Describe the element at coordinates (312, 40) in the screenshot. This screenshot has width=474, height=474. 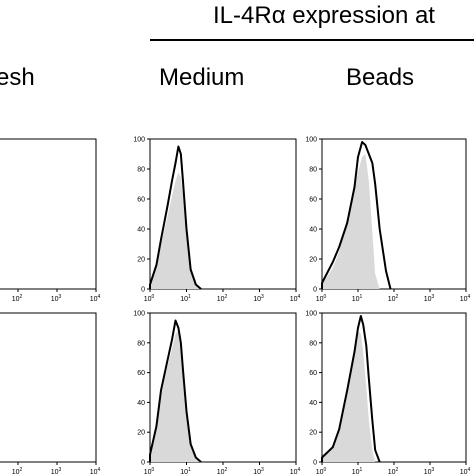
I see `header-rule` at that location.